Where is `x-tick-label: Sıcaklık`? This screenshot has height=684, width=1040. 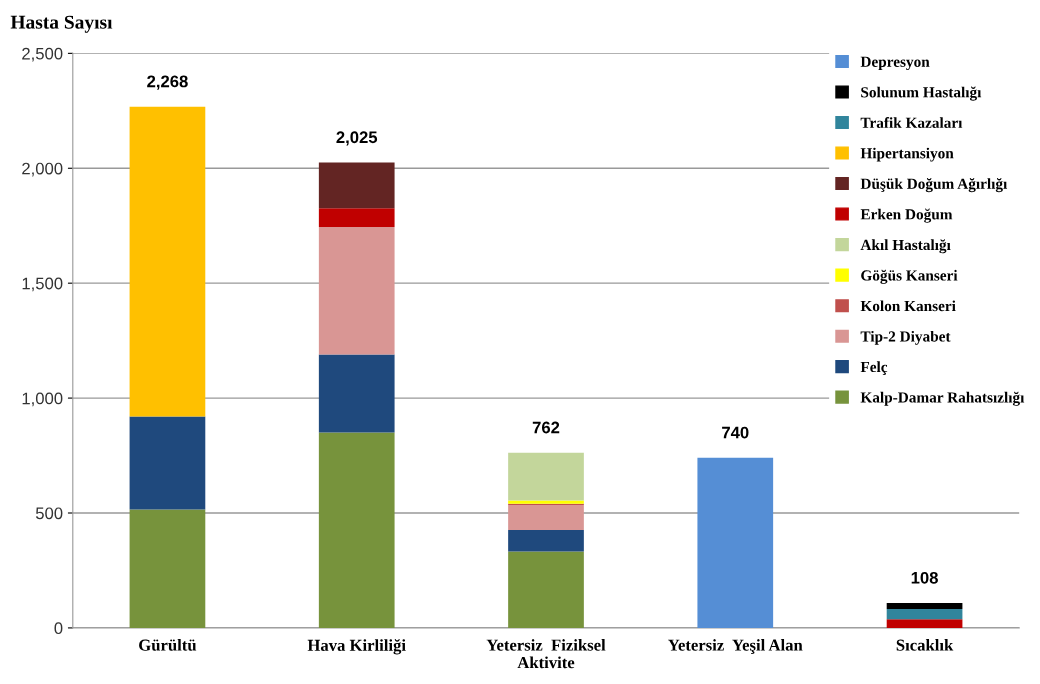
x-tick-label: Sıcaklık is located at coordinates (925, 645).